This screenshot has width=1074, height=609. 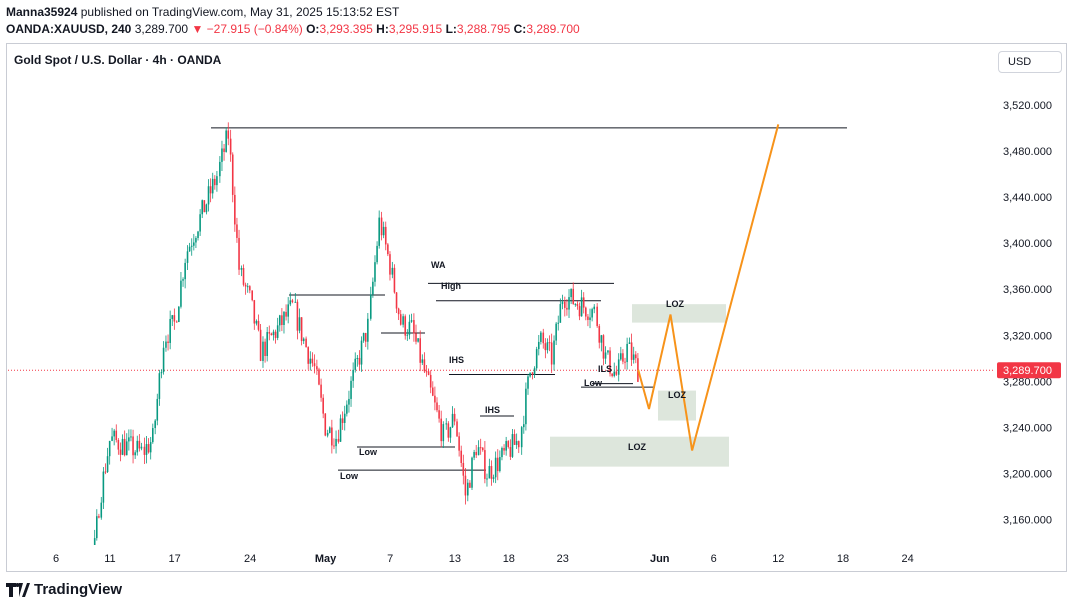 I want to click on tradingview-logo-icon, so click(x=18, y=589).